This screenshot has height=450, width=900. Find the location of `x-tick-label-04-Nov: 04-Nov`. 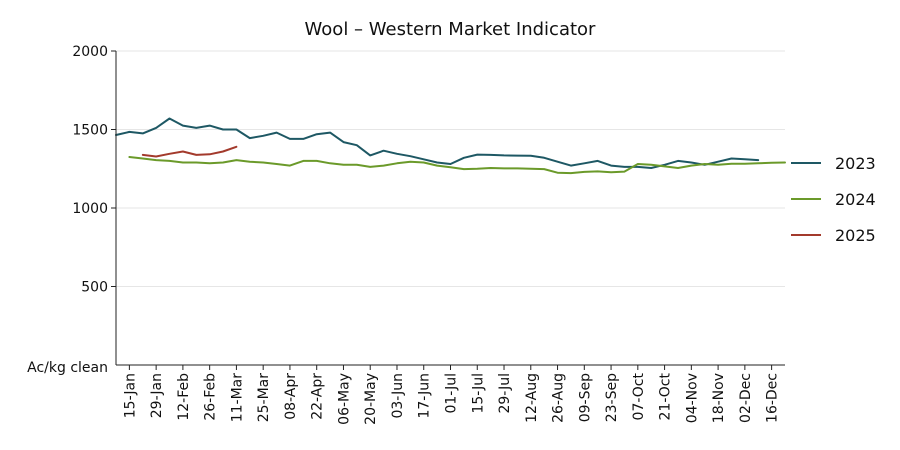

x-tick-label-04-Nov: 04-Nov is located at coordinates (692, 398).